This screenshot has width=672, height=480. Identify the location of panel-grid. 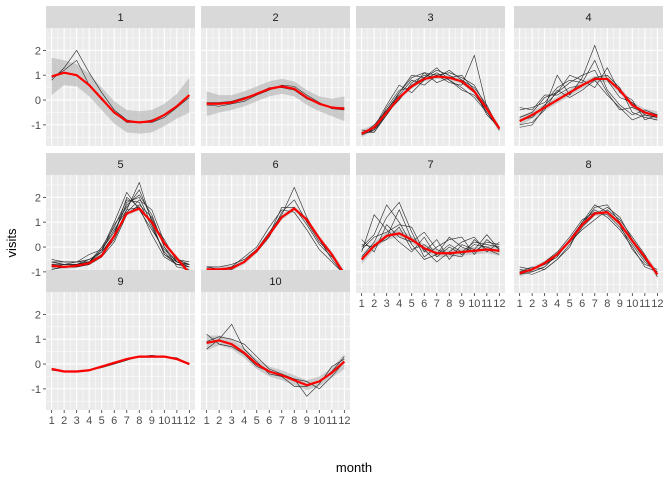
(588, 234).